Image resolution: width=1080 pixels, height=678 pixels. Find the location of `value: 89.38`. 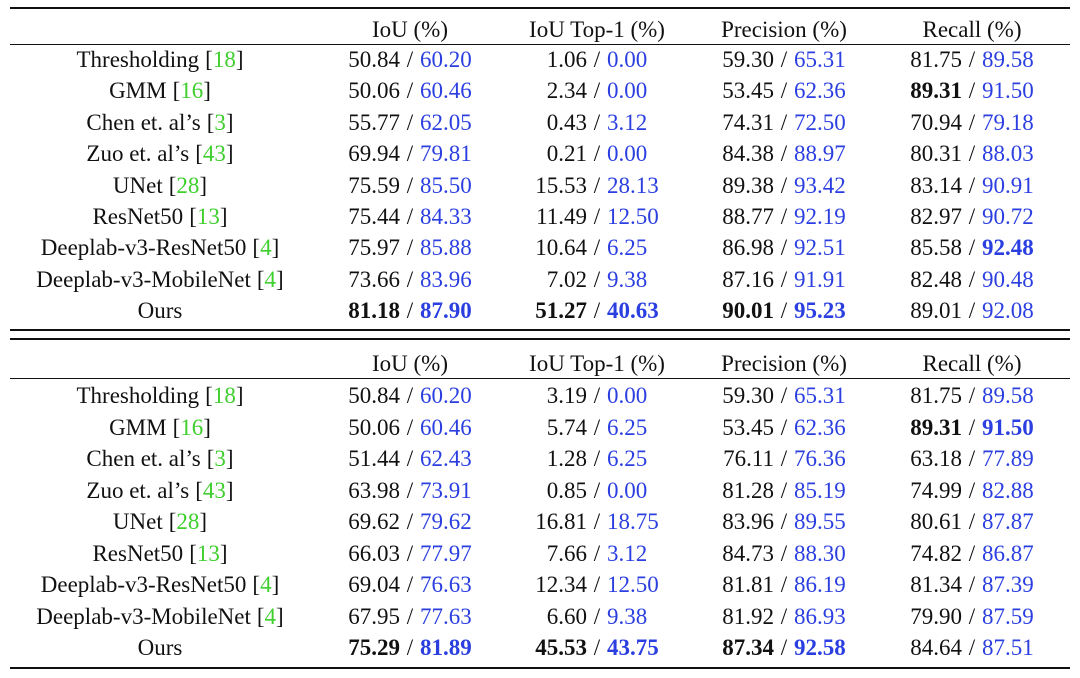

value: 89.38 is located at coordinates (748, 185).